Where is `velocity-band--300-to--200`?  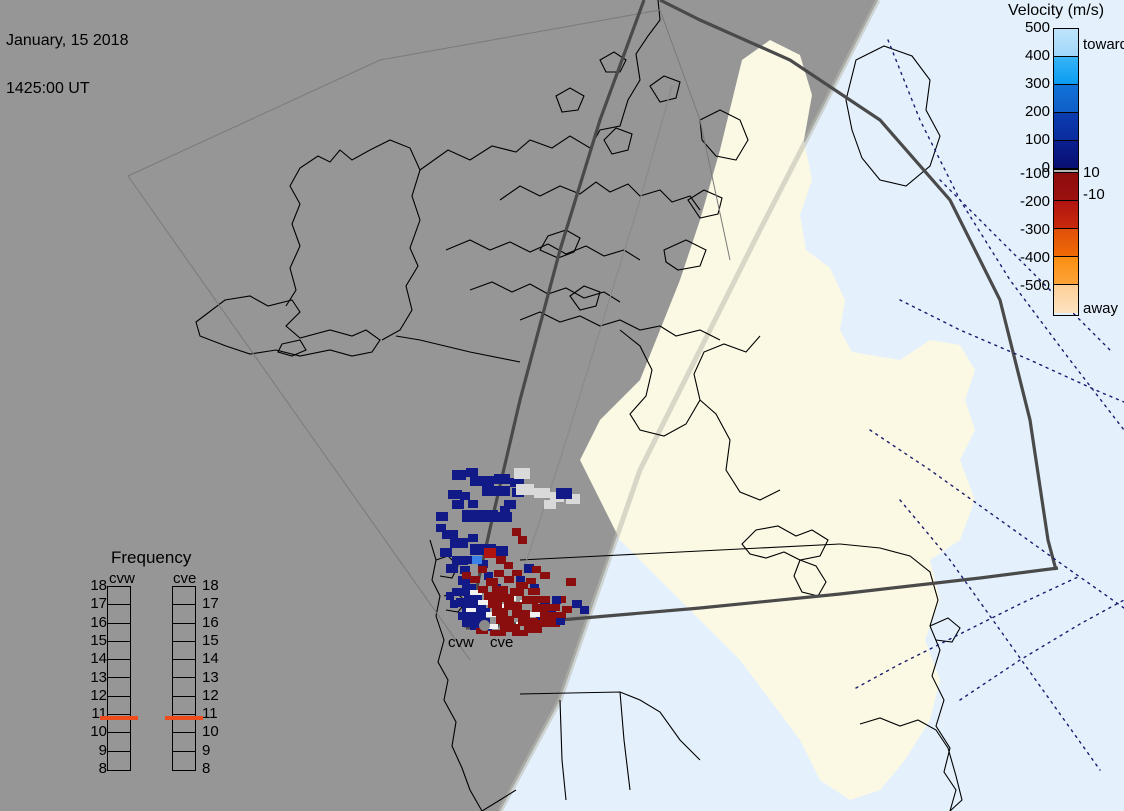 velocity-band--300-to--200 is located at coordinates (1066, 243).